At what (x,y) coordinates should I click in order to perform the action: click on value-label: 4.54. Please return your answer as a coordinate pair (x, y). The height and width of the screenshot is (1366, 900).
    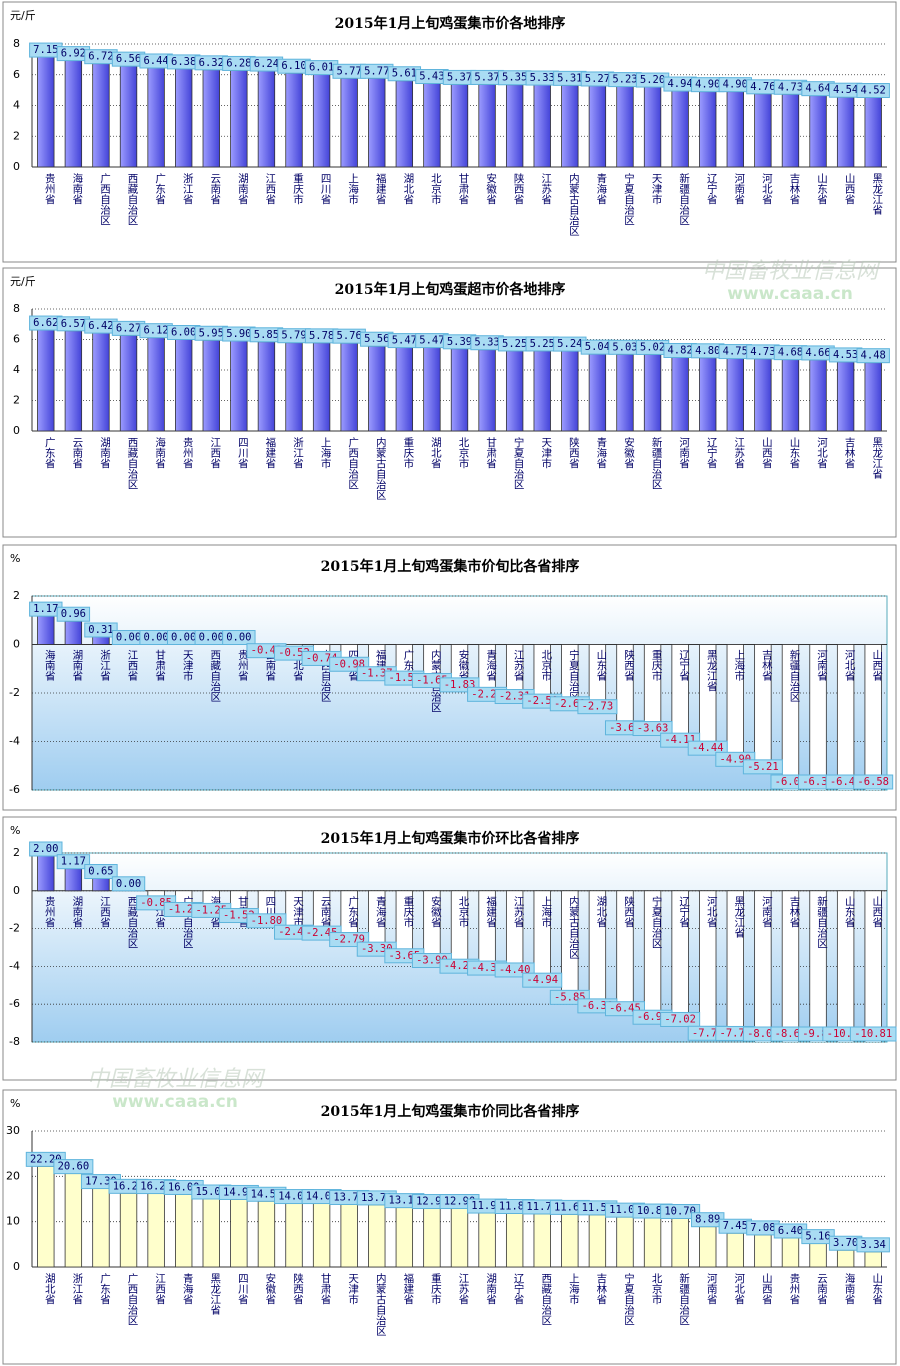
    Looking at the image, I should click on (845, 90).